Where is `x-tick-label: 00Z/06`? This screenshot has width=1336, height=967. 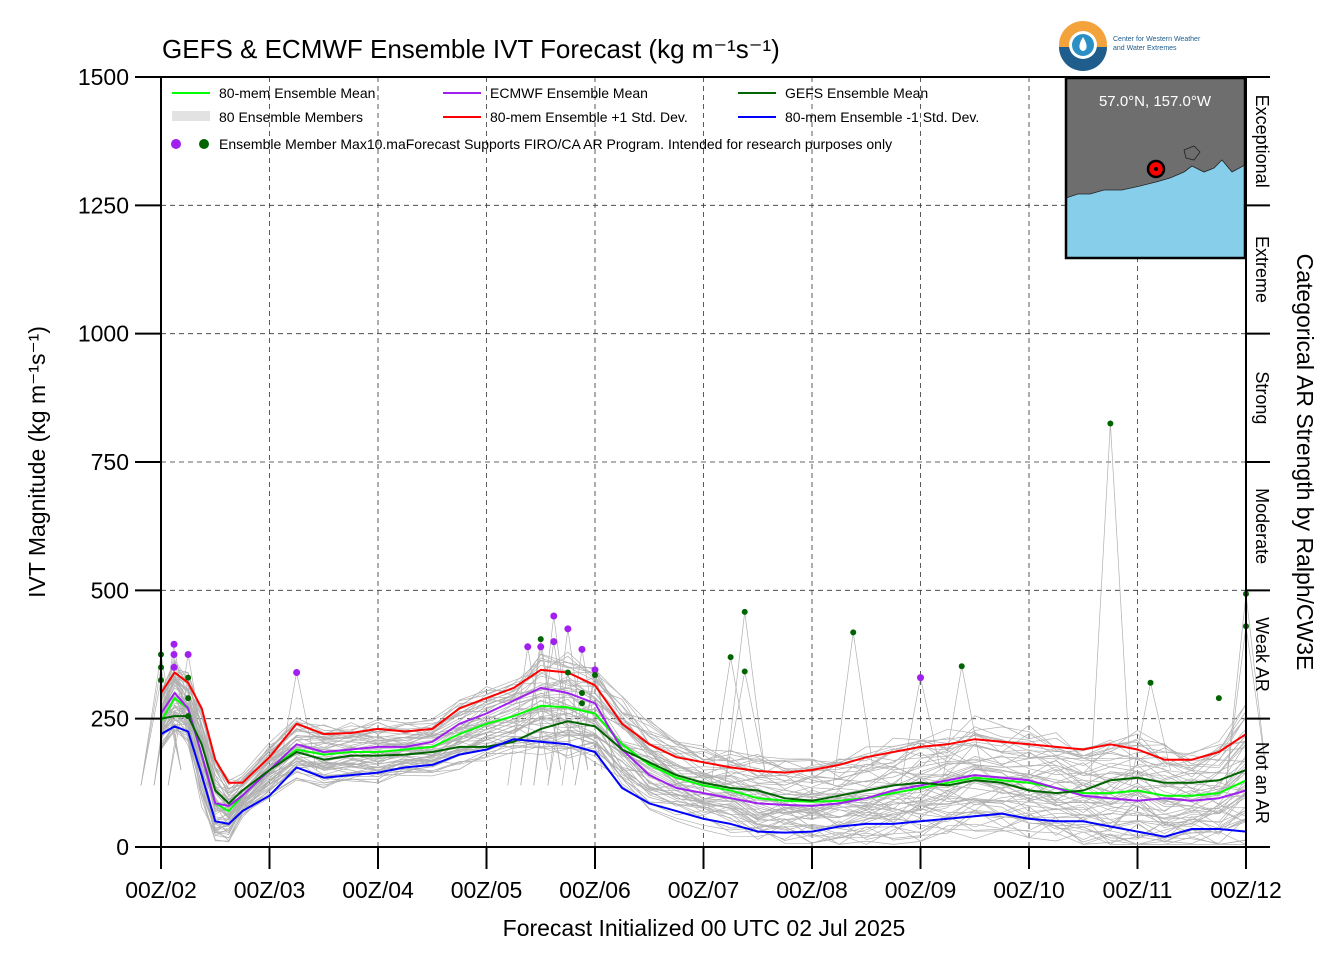 x-tick-label: 00Z/06 is located at coordinates (595, 890).